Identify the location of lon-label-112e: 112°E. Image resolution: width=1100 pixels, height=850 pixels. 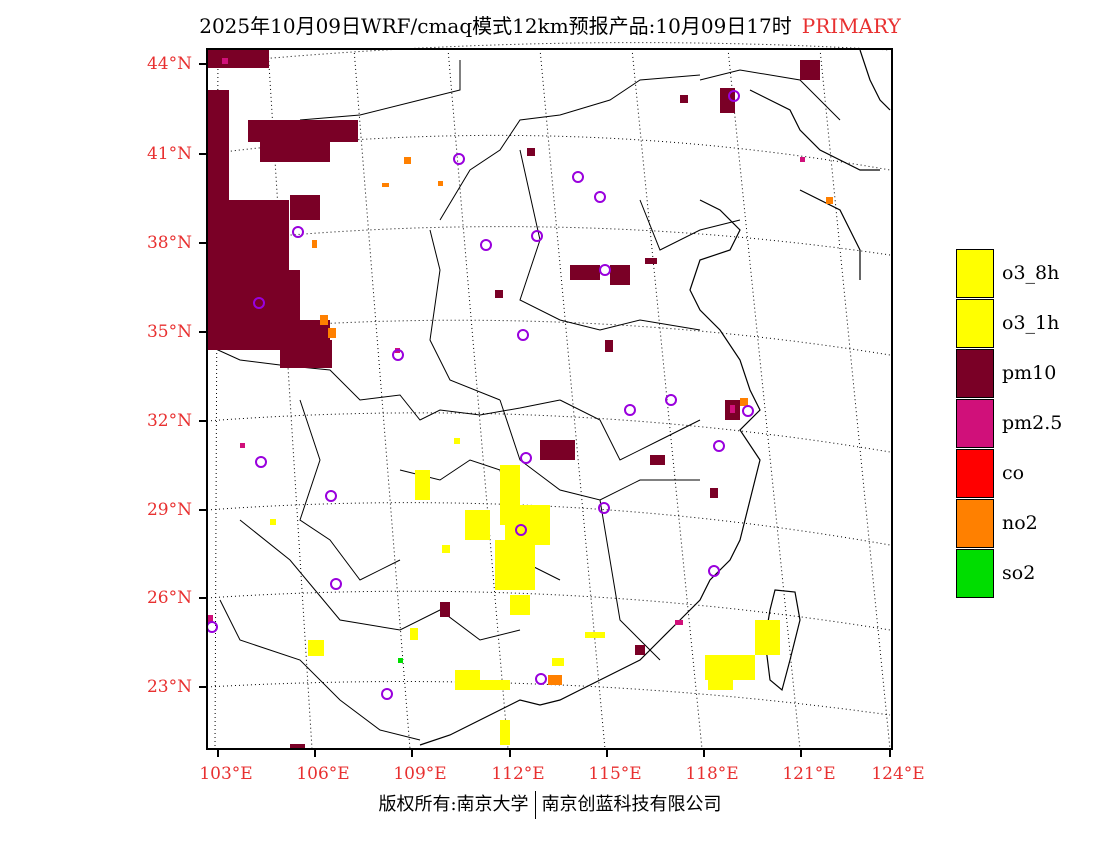
(518, 774).